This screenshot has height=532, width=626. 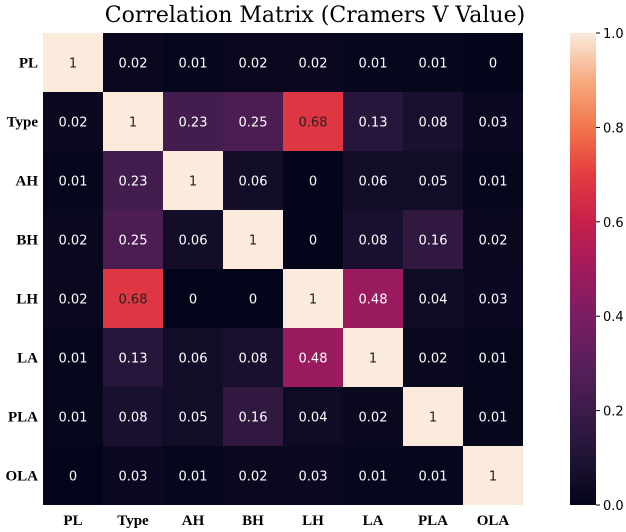 I want to click on cell-value-label: 0.23, so click(x=193, y=123).